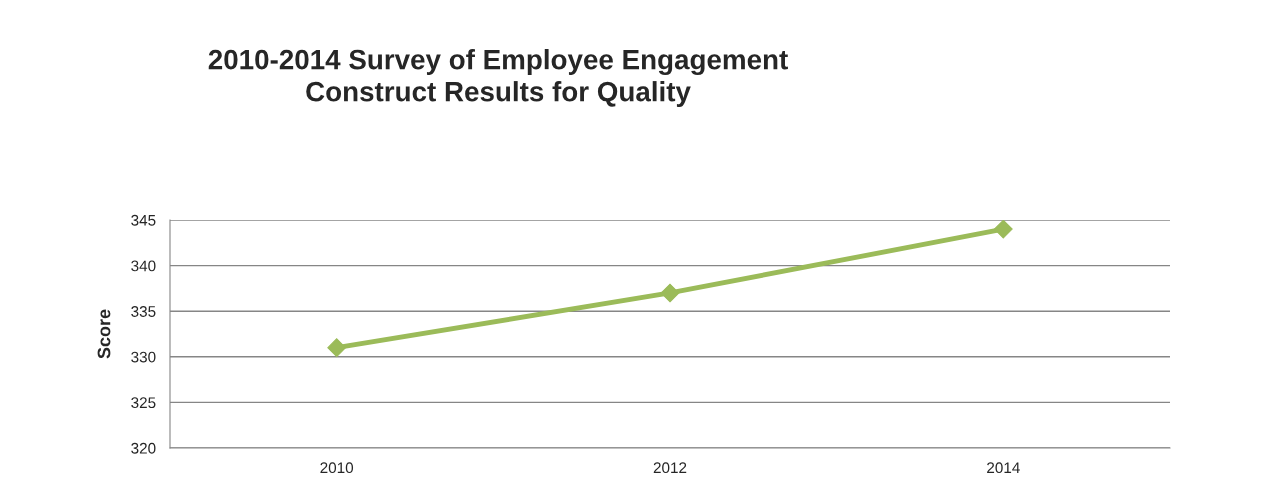  What do you see at coordinates (670, 468) in the screenshot?
I see `x-tick-label: 2012` at bounding box center [670, 468].